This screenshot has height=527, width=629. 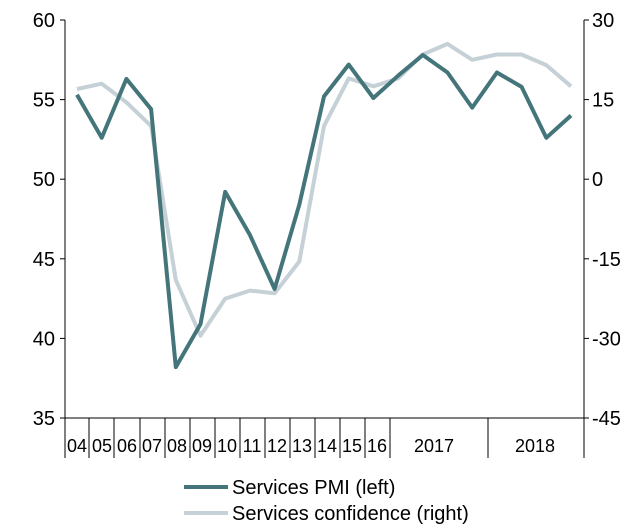 What do you see at coordinates (327, 446) in the screenshot?
I see `x-tick-label: 14` at bounding box center [327, 446].